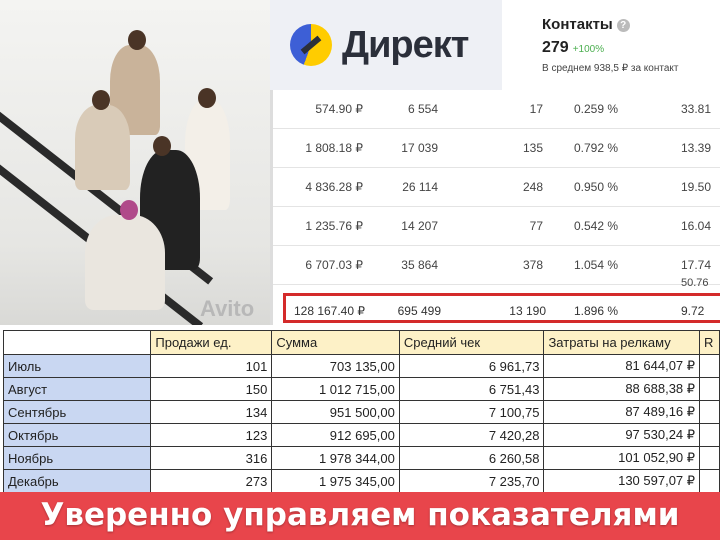  I want to click on value-cell: 130 597,07 ₽, so click(622, 481).